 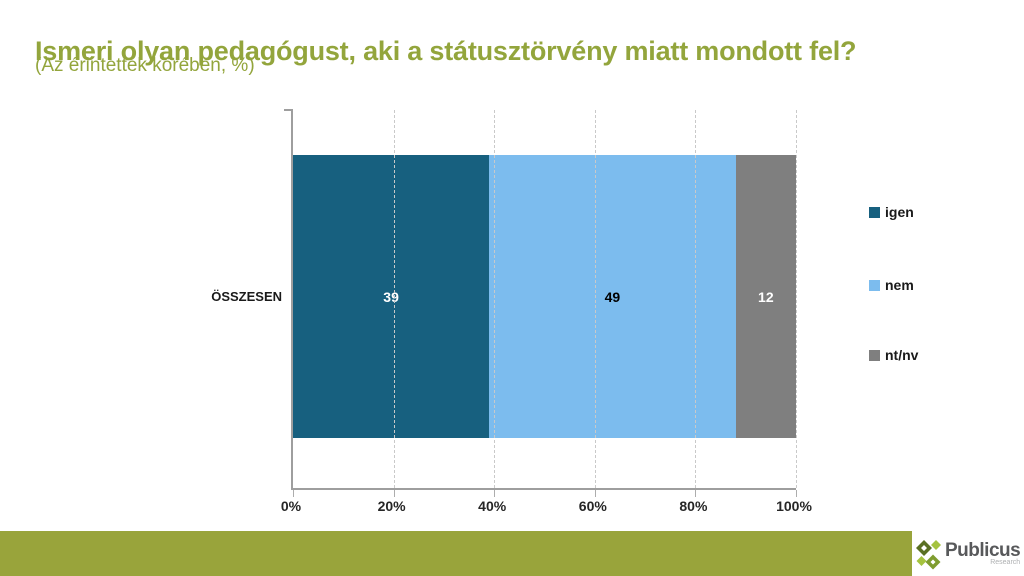 What do you see at coordinates (899, 212) in the screenshot?
I see `legend-label: igen` at bounding box center [899, 212].